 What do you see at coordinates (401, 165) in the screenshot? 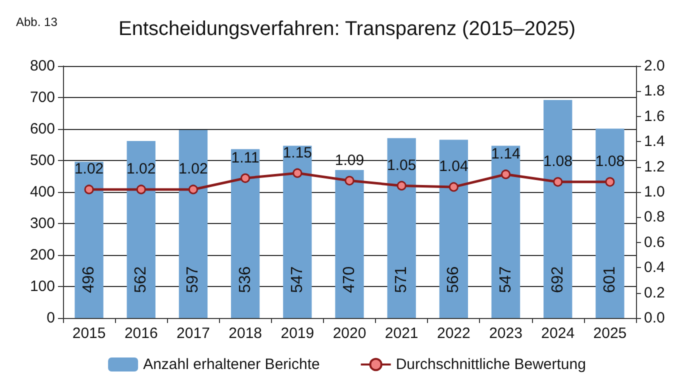
I see `data-label: 1.05` at bounding box center [401, 165].